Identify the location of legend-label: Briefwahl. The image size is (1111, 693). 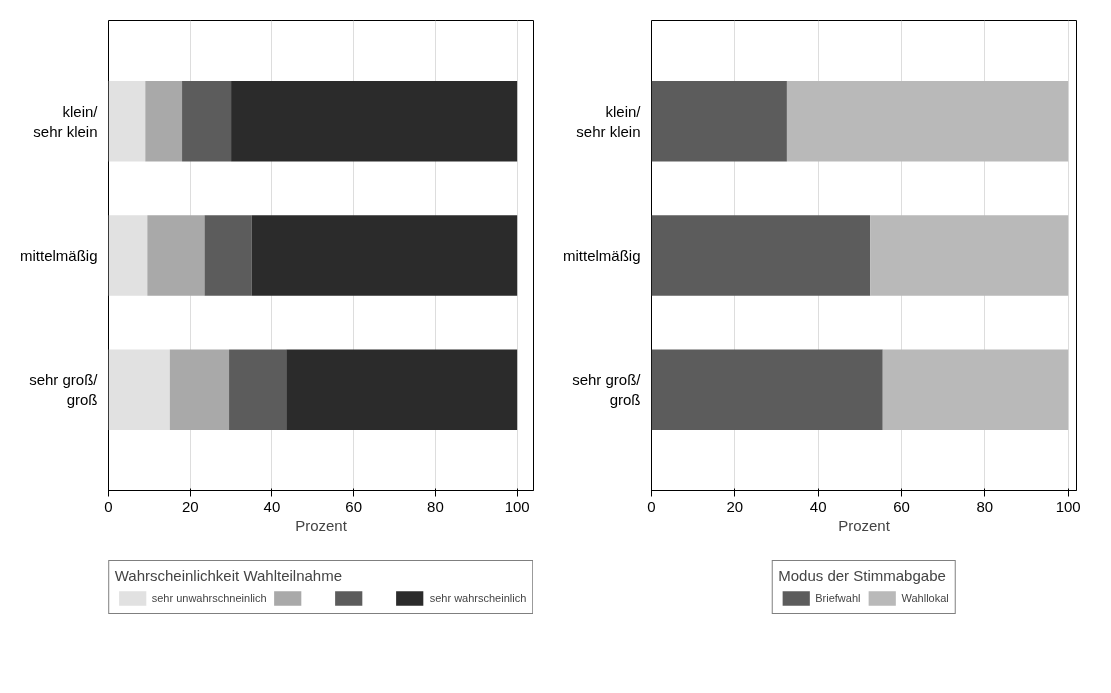
(838, 597).